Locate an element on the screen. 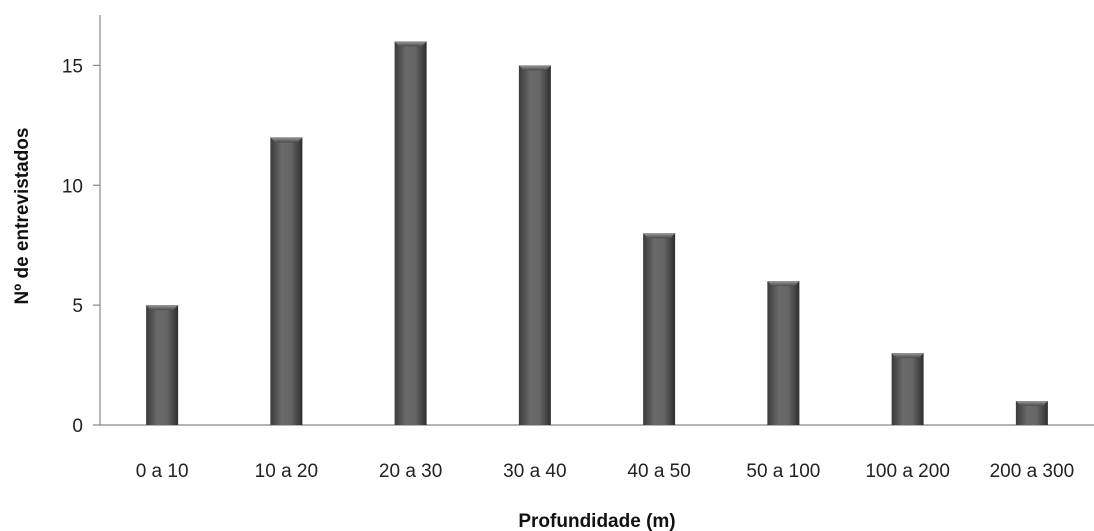  x-axis-title: Profundidade (m) is located at coordinates (596, 521).